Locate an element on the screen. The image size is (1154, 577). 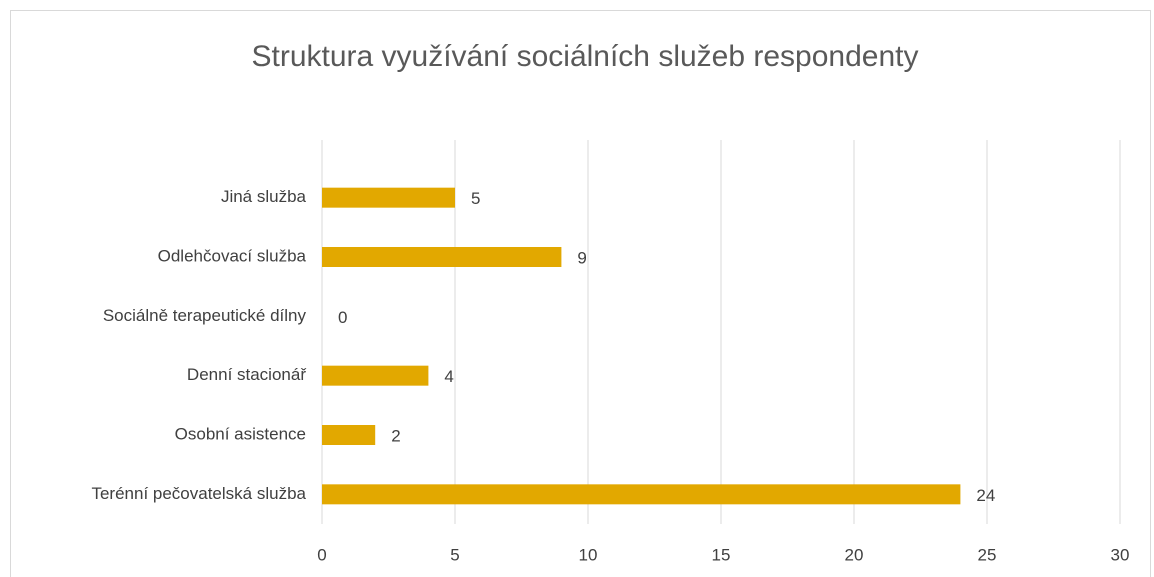
x-tick-label: 0 is located at coordinates (321, 554).